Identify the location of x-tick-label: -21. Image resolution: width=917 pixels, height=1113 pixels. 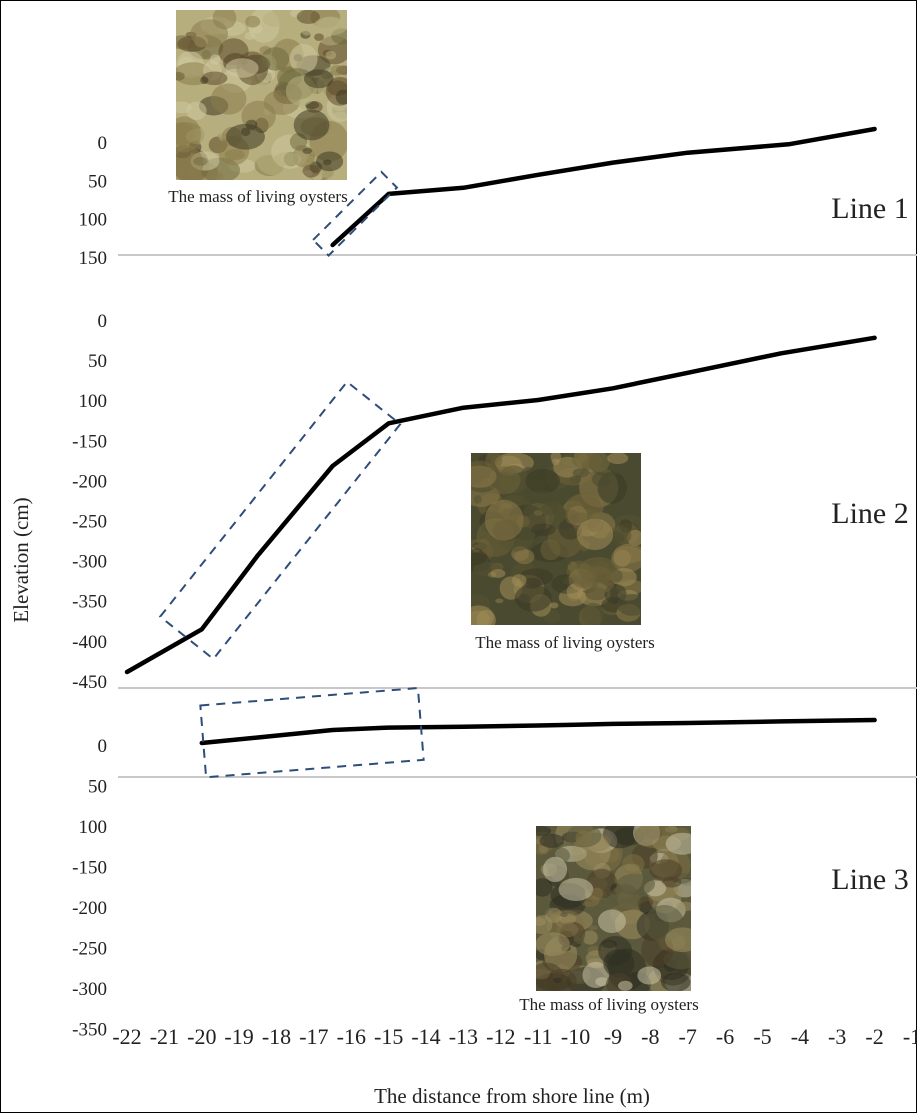
(164, 1036).